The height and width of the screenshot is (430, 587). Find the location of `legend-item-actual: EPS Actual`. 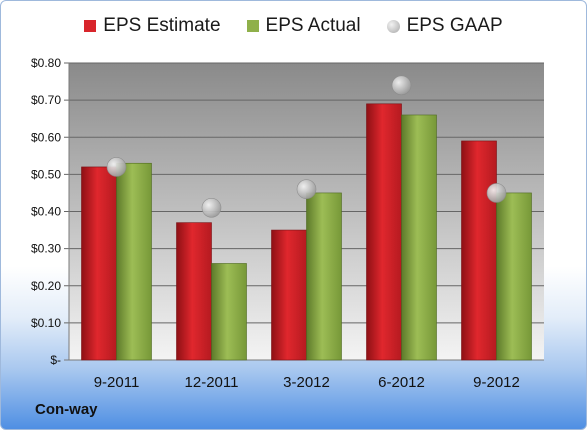

legend-item-actual: EPS Actual is located at coordinates (303, 26).